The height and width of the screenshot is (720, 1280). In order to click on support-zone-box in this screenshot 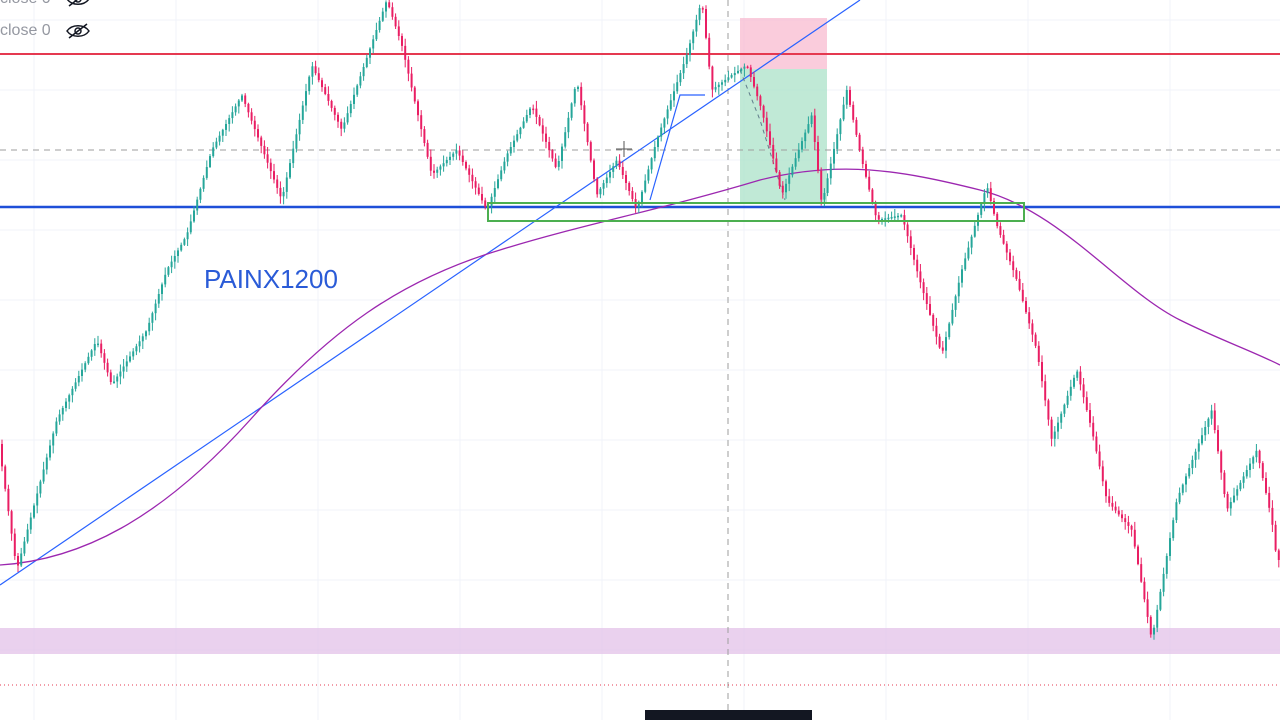, I will do `click(756, 212)`.